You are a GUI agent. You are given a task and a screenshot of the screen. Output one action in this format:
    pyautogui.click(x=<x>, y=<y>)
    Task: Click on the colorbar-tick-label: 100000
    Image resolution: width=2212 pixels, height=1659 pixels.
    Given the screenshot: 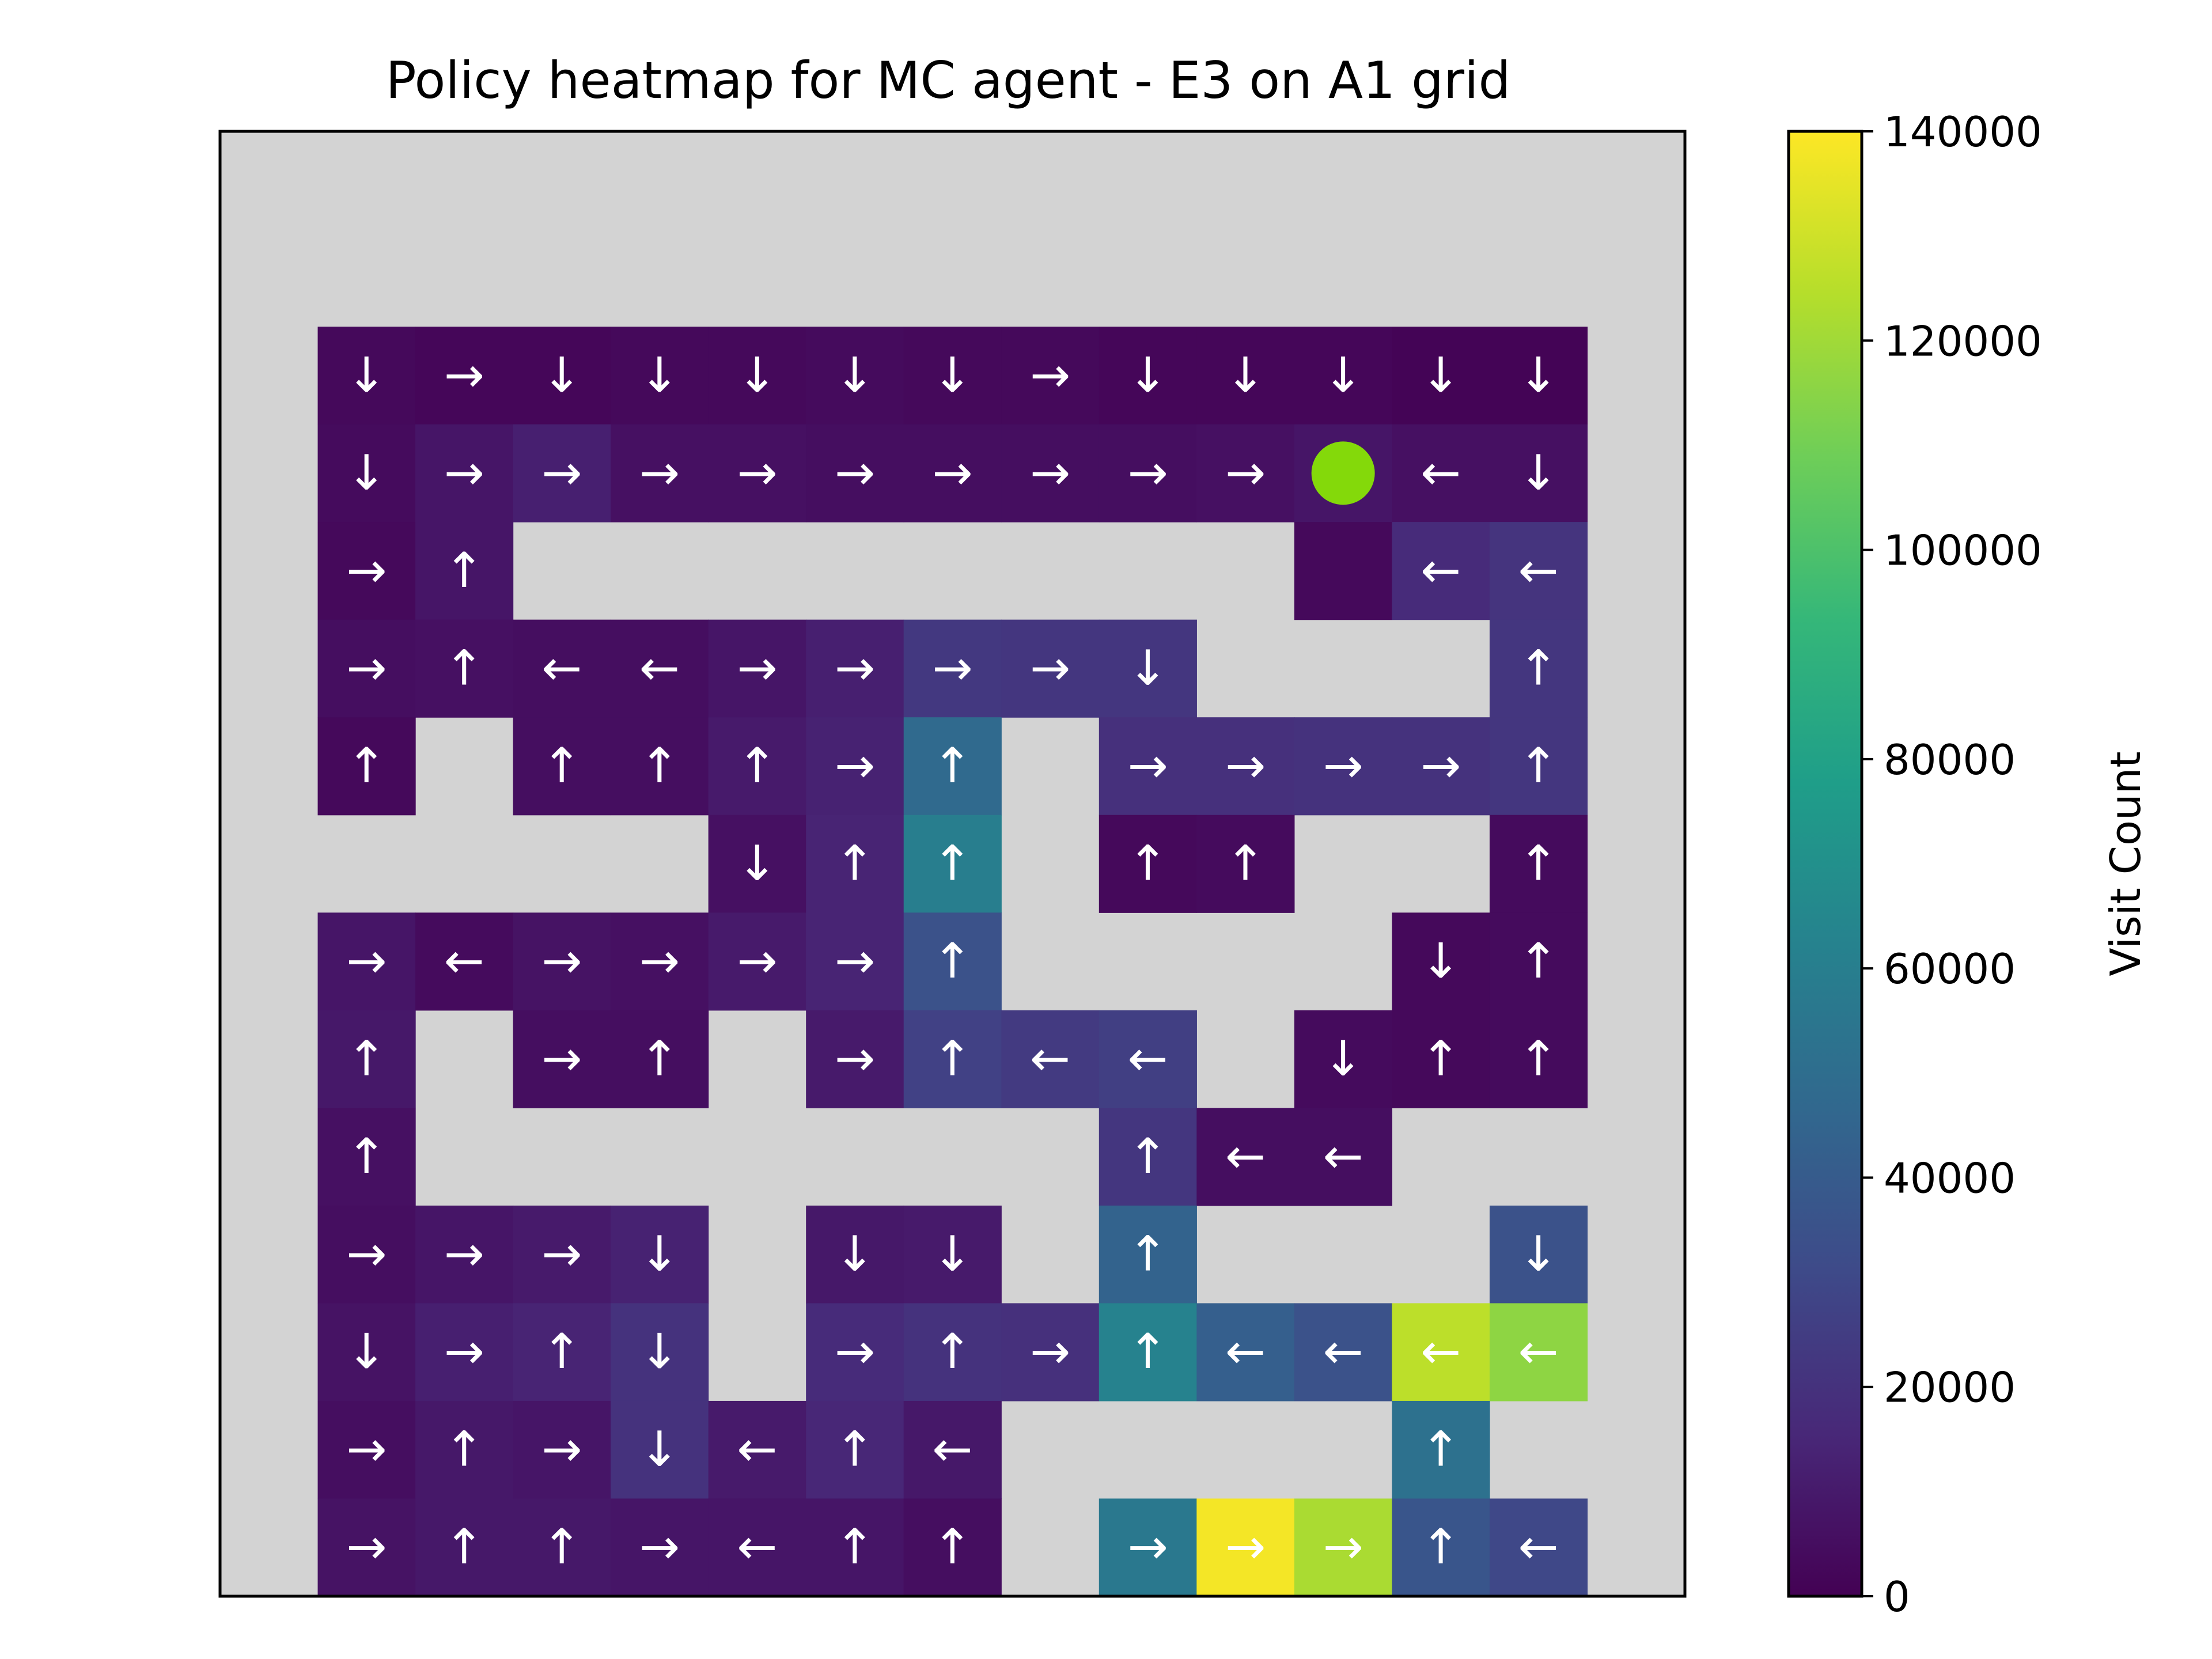 What is the action you would take?
    pyautogui.click(x=1963, y=551)
    